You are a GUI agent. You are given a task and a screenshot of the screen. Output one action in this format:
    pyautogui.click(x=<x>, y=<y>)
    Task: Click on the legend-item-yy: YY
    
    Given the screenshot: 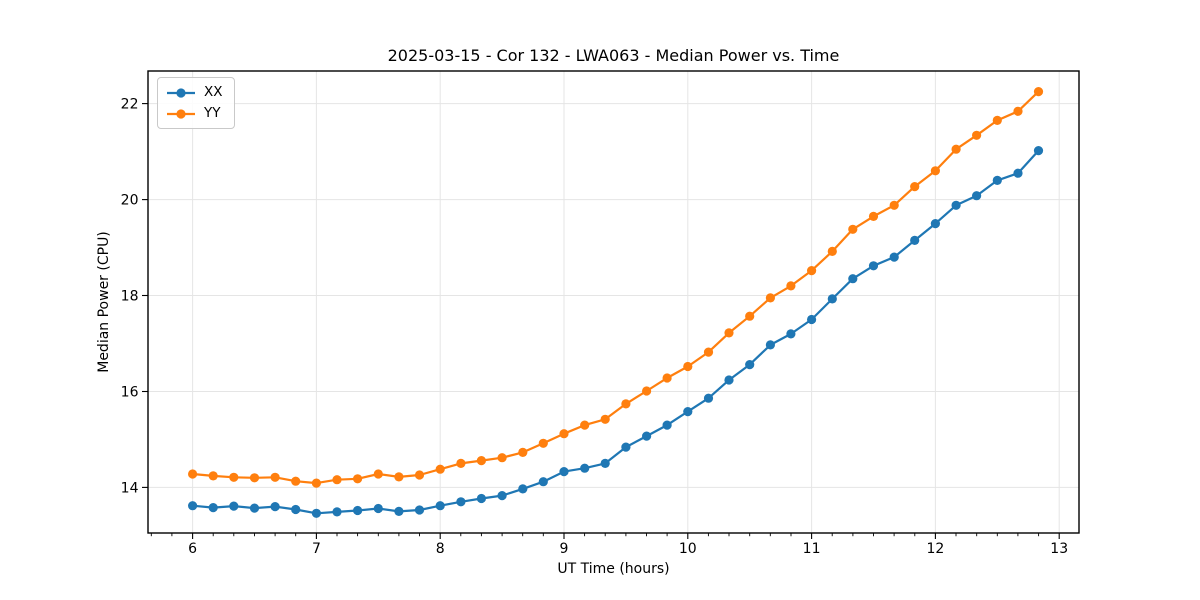 What is the action you would take?
    pyautogui.click(x=194, y=113)
    